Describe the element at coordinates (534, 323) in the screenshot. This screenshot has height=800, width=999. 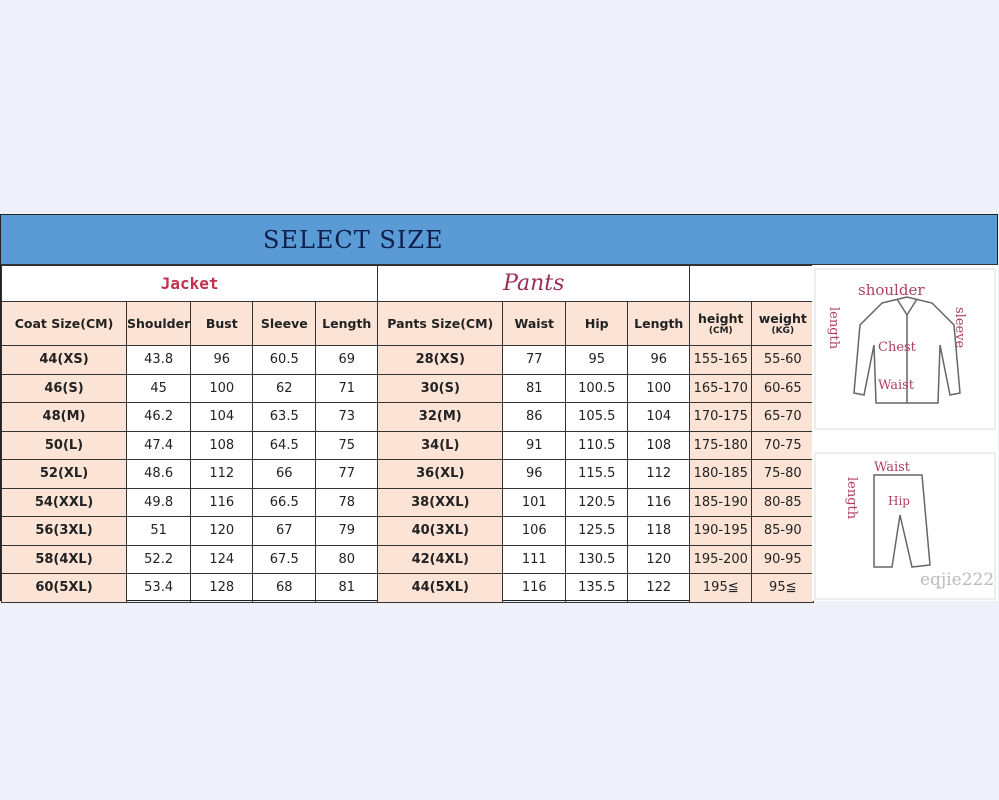
I see `header-cell: Waist` at that location.